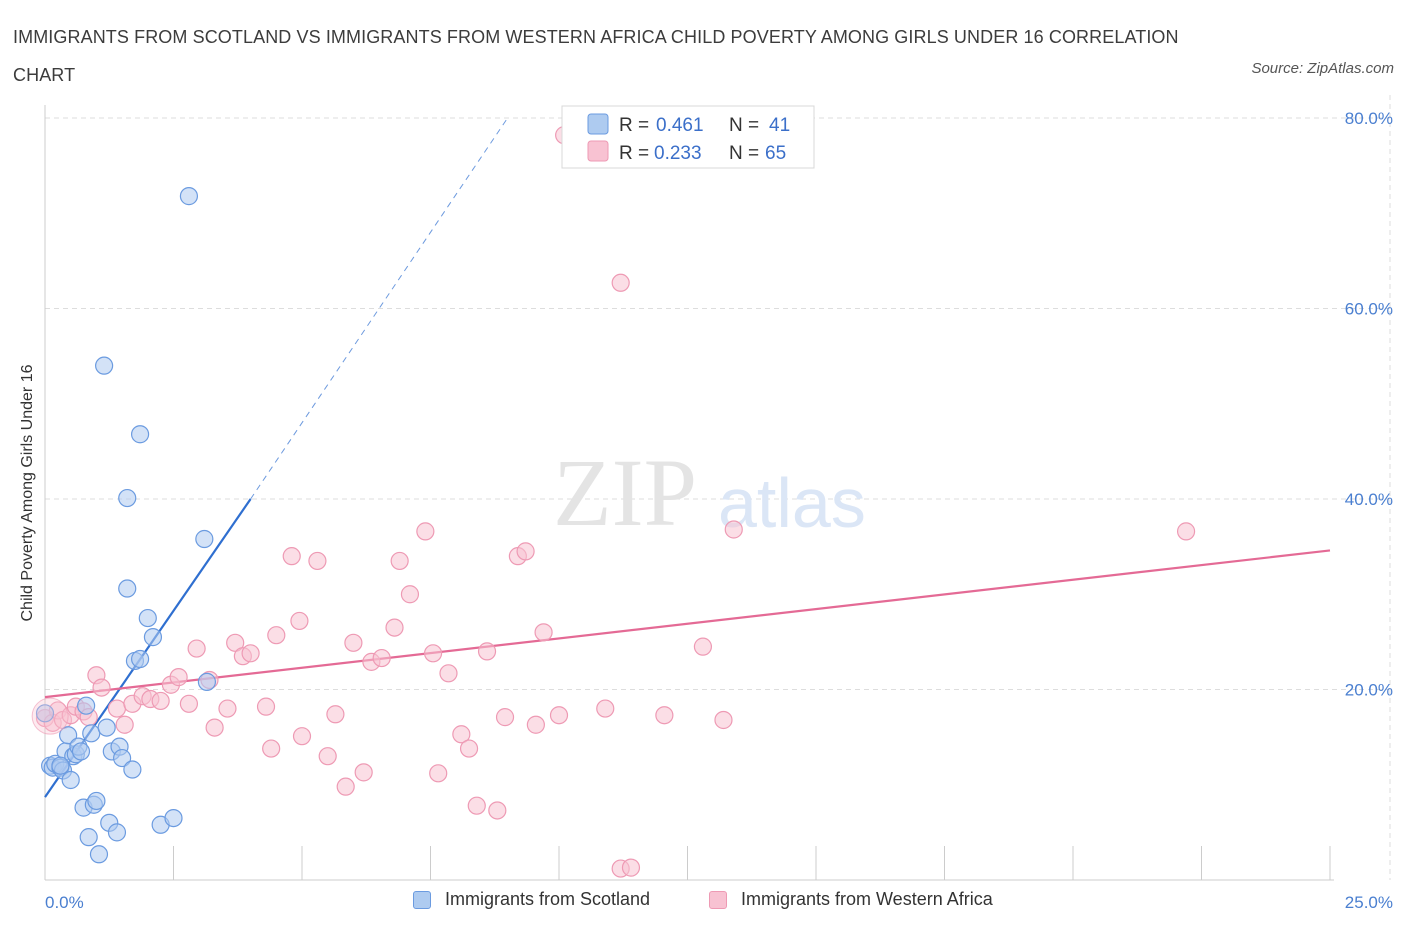 This screenshot has width=1406, height=930. What do you see at coordinates (867, 899) in the screenshot?
I see `legend-label-wafrica: Immigrants from Western Africa` at bounding box center [867, 899].